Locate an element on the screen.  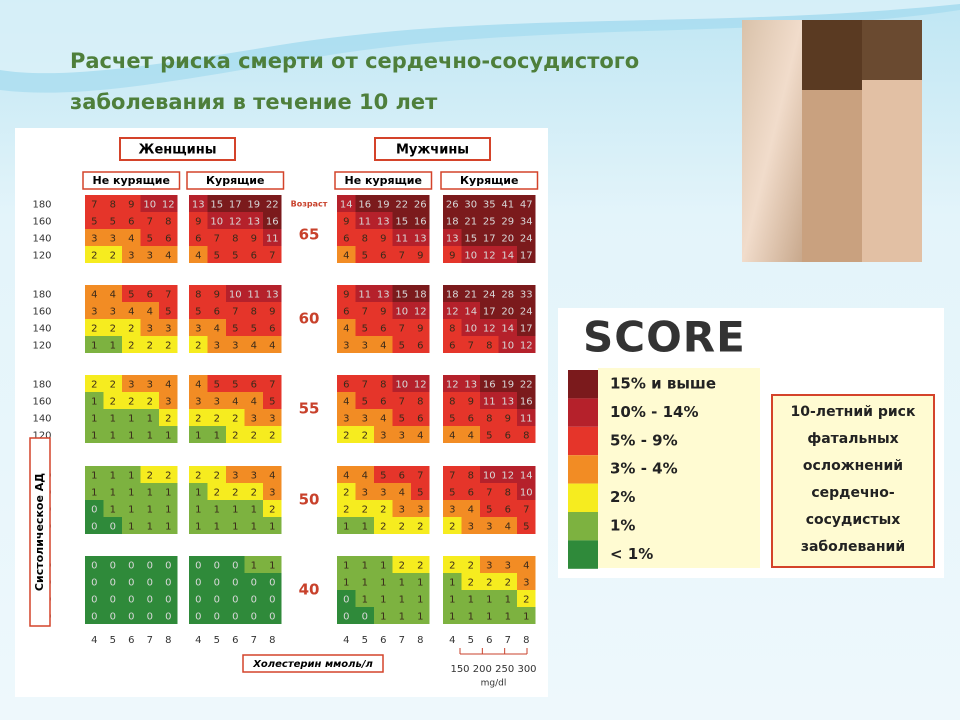
cell-label: 5 is located at coordinates (168, 312).